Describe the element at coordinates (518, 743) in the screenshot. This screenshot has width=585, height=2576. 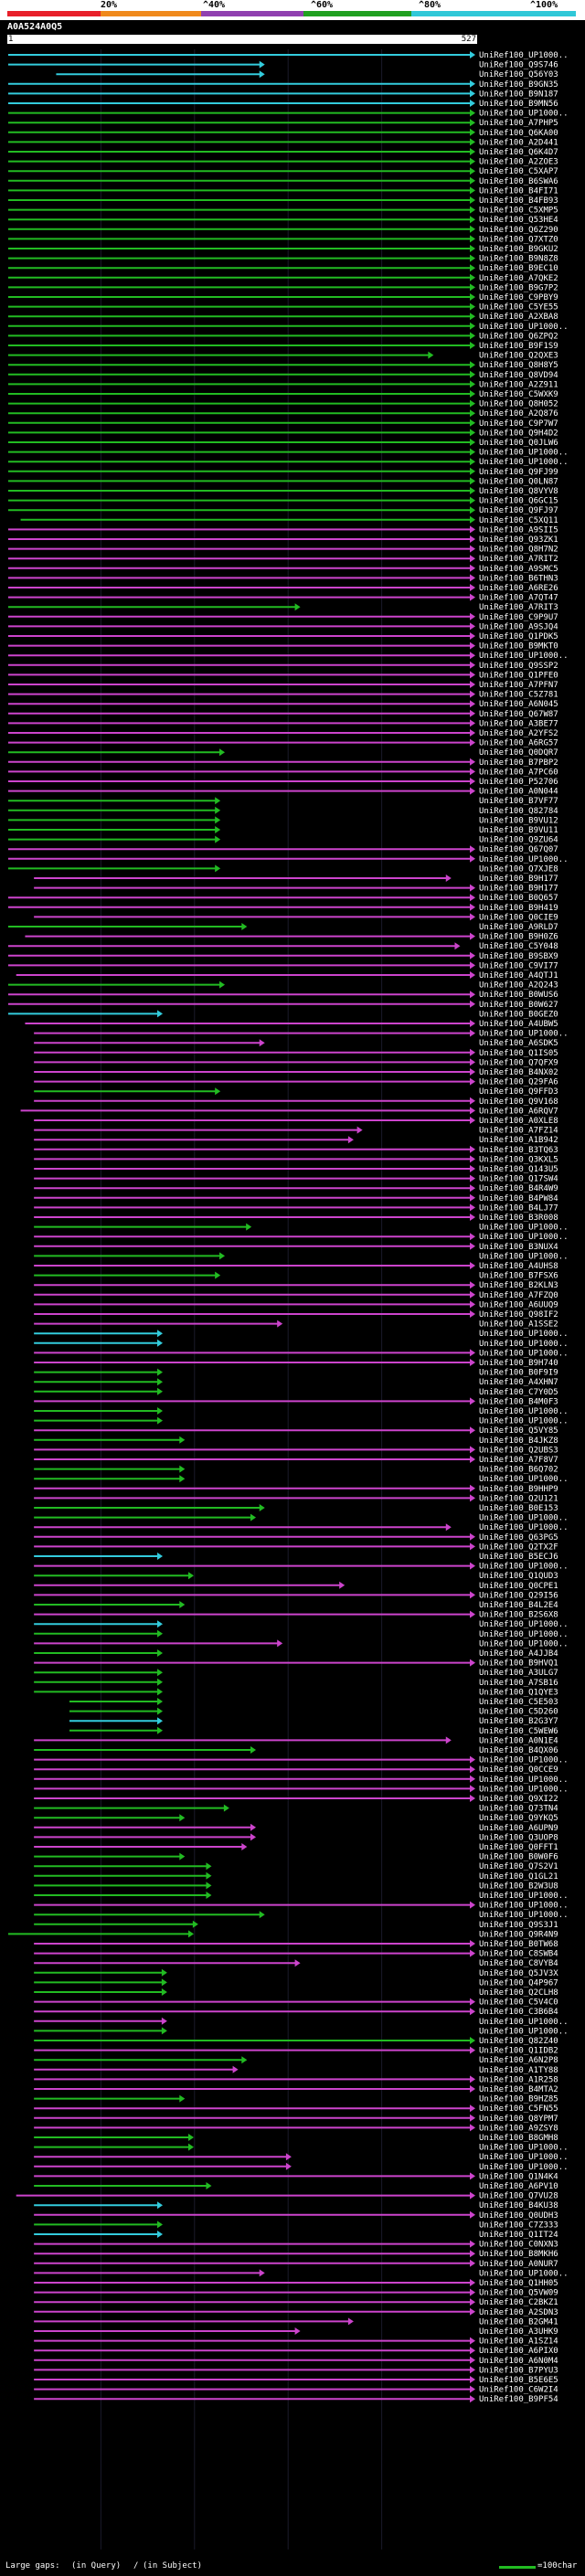
I see `hit-label: UniRef100_A6RG57` at that location.